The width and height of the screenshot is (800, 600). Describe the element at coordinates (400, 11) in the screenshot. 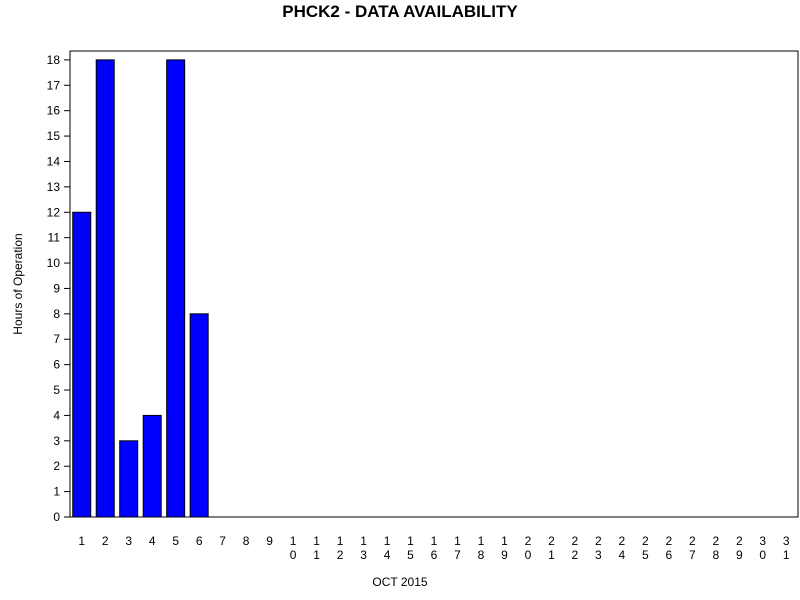

I see `chart-title: PHCK2 - DATA AVAILABILITY` at that location.